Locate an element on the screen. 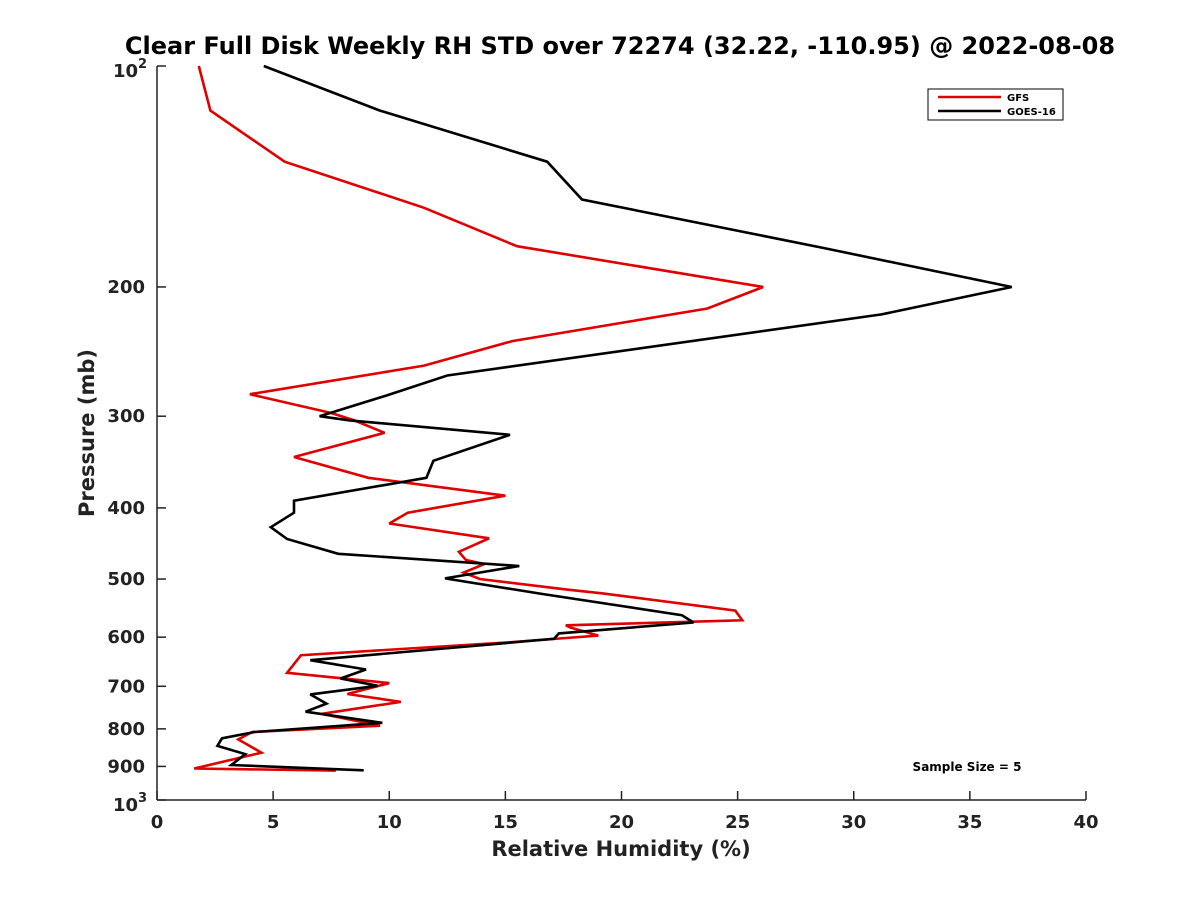 The image size is (1200, 900). legend-label-gfs: GFS is located at coordinates (1018, 98).